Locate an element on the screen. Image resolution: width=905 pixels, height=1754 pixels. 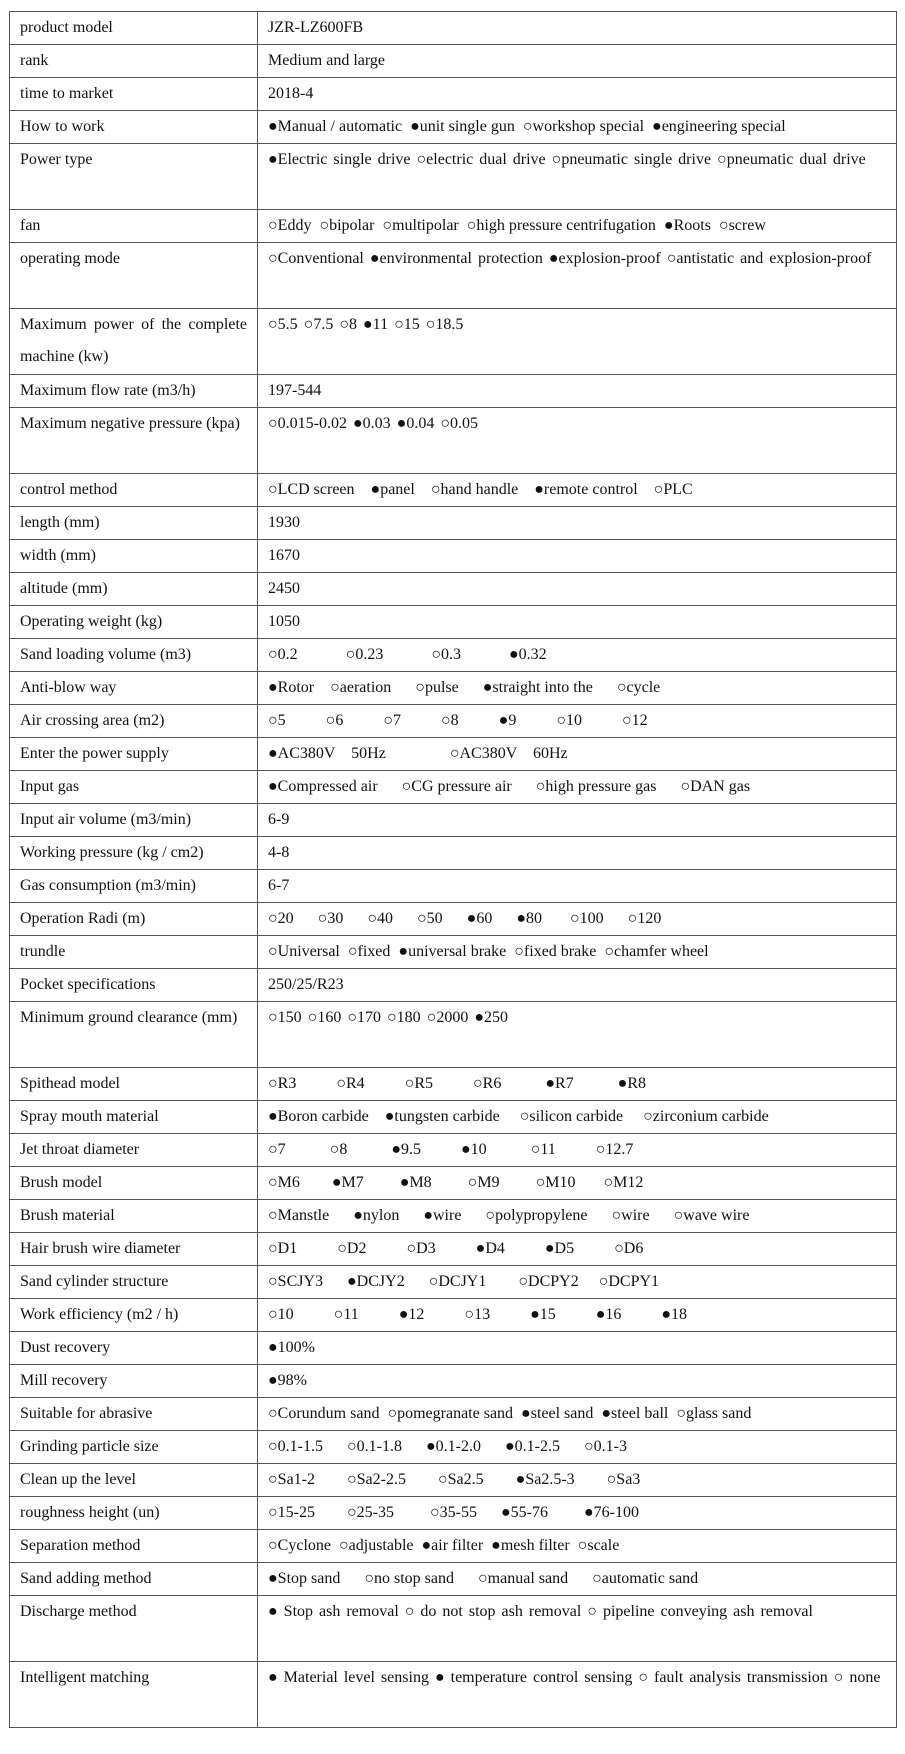
spec-label: width (mm) is located at coordinates (133, 556).